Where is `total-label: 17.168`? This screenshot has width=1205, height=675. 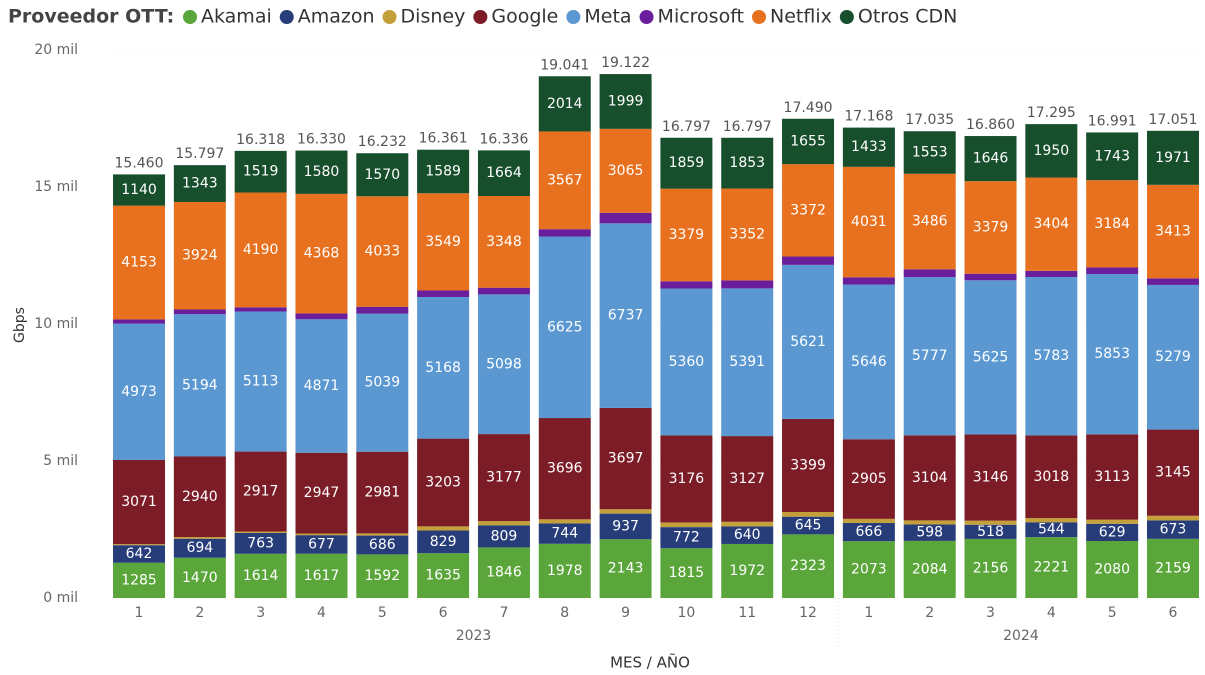
total-label: 17.168 is located at coordinates (868, 117).